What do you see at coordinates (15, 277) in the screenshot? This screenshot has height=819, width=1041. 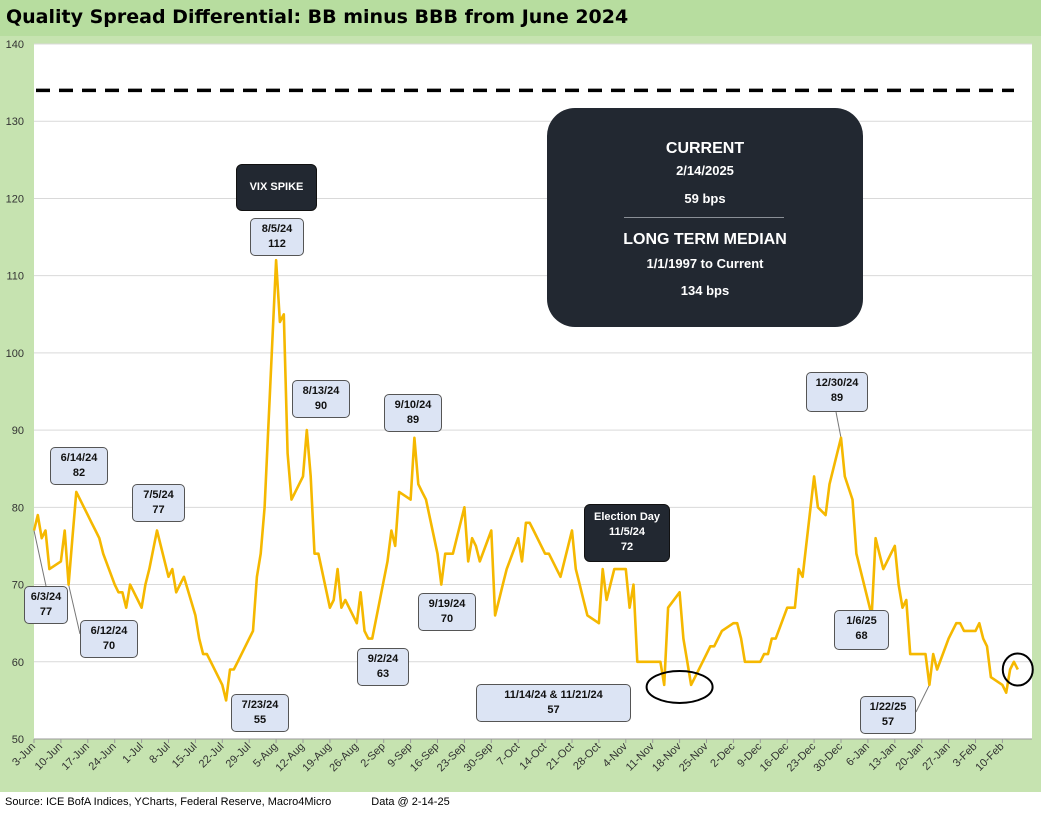 I see `y-tick-label: 110` at bounding box center [15, 277].